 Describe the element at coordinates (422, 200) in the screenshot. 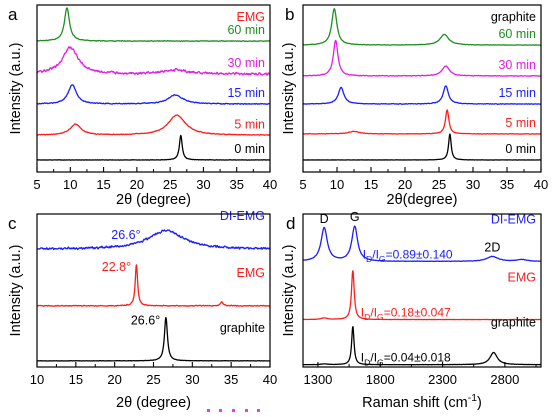

I see `x-axis-label: 2θ(degree)` at that location.